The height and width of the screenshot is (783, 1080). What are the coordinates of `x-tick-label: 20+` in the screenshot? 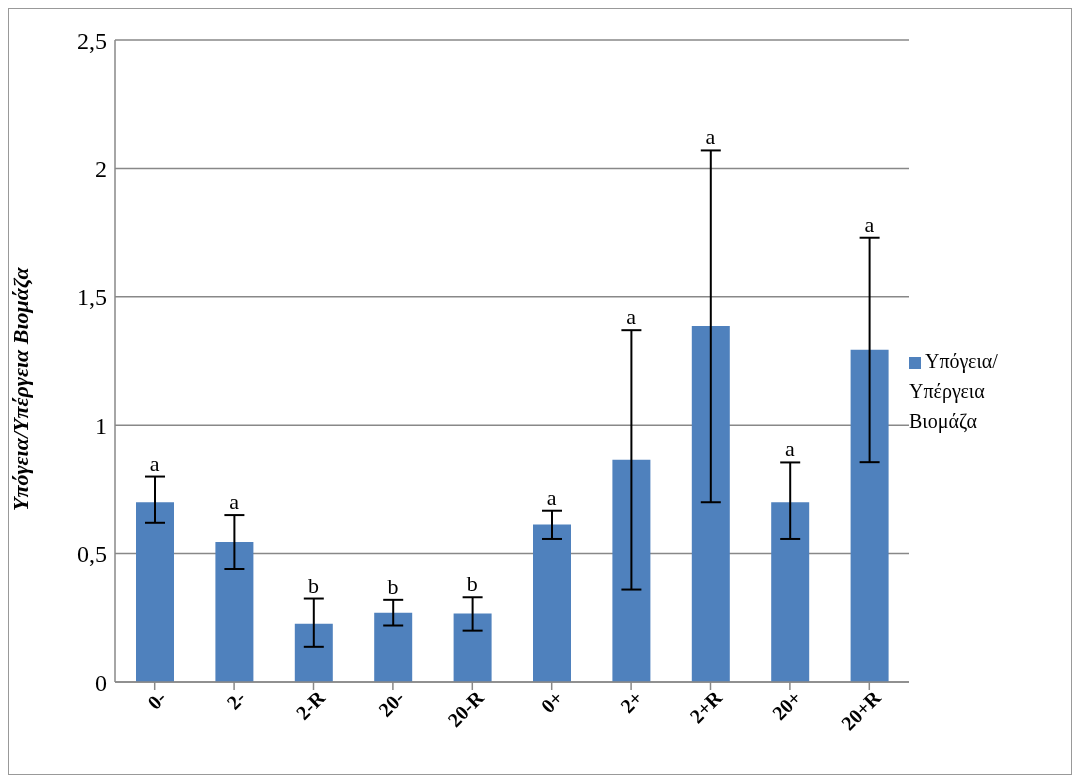 It's located at (786, 705).